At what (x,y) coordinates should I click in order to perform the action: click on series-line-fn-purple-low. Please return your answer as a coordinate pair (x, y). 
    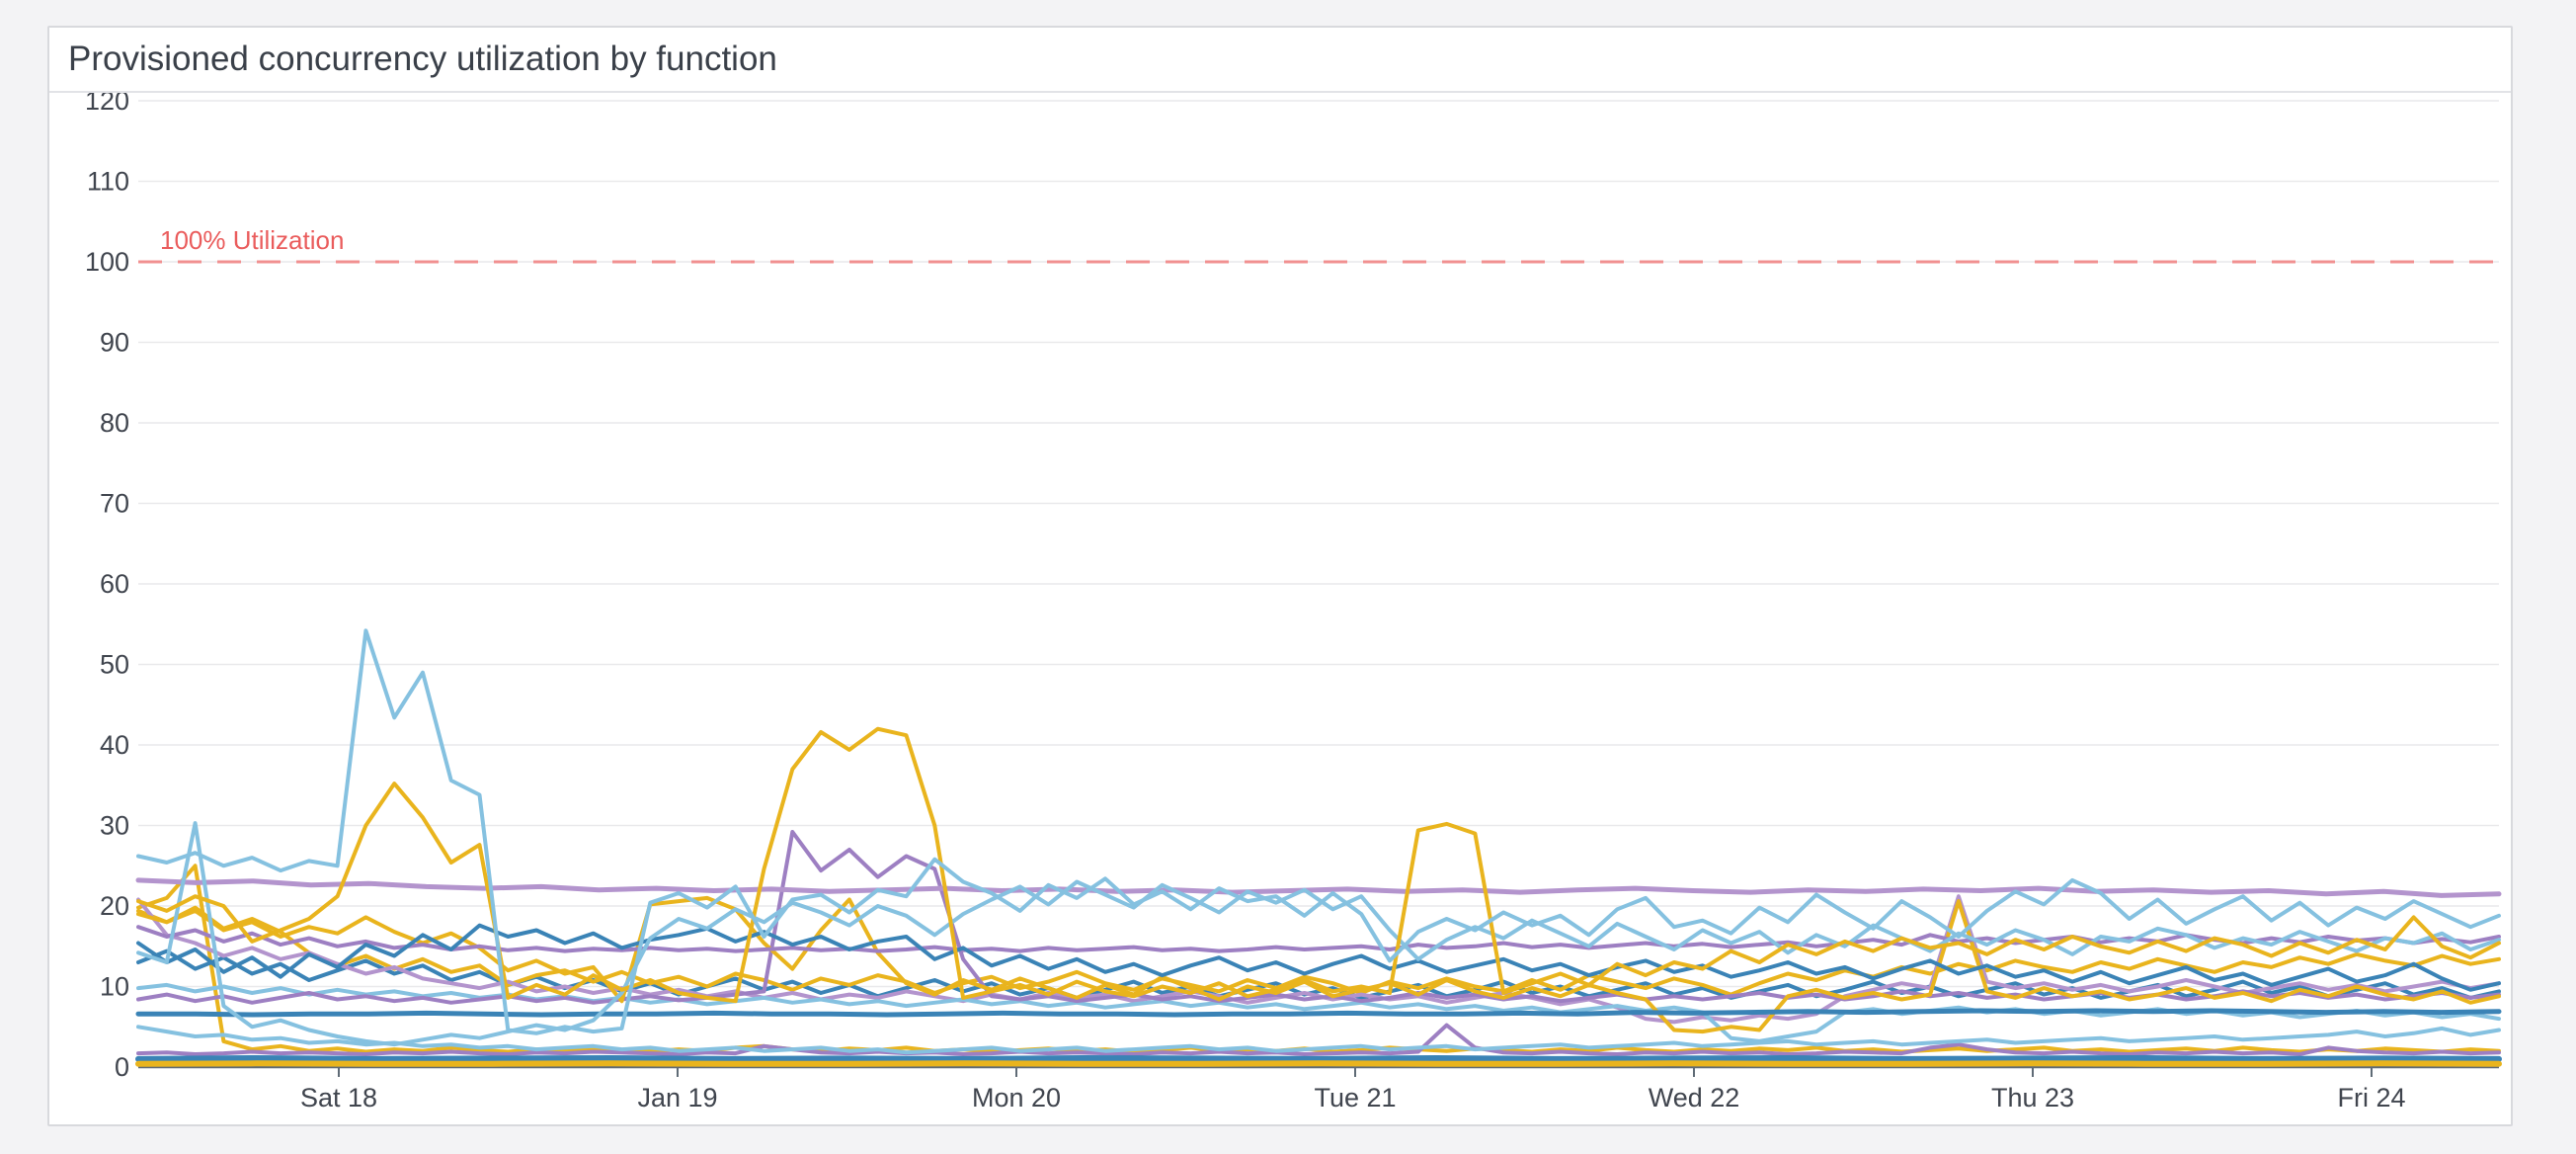
    Looking at the image, I should click on (1318, 1039).